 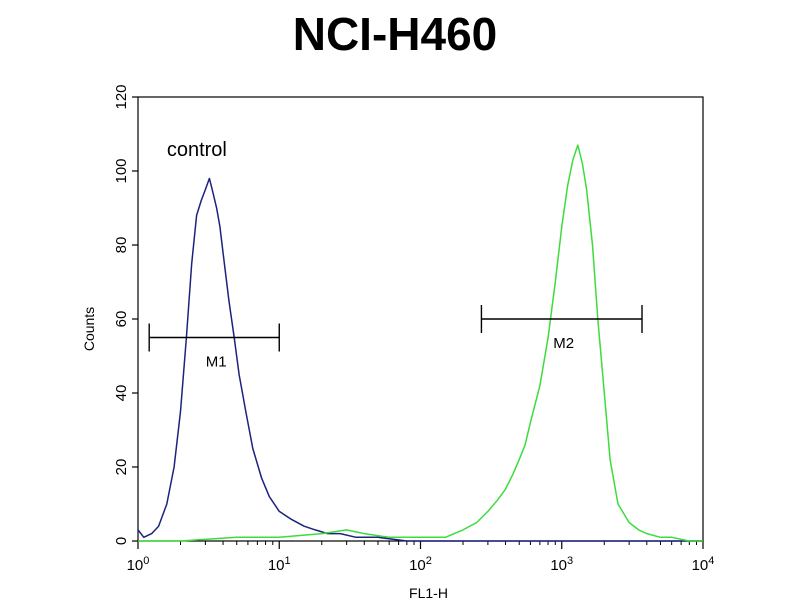 I want to click on x-tick-label: 10³, so click(x=561, y=564).